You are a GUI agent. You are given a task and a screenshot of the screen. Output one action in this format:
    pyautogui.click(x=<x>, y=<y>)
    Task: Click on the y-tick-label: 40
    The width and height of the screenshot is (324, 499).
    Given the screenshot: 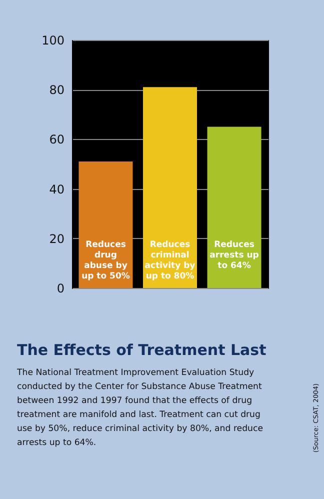 What is the action you would take?
    pyautogui.click(x=56, y=189)
    